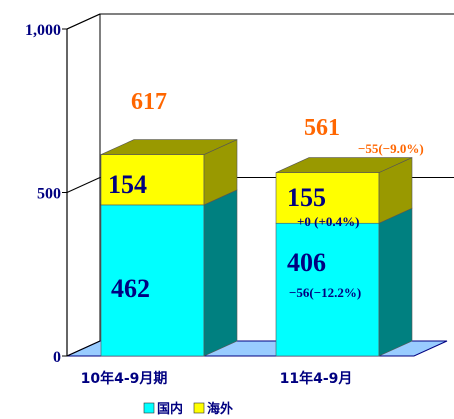  I want to click on legend-swatch-domestic, so click(149, 408).